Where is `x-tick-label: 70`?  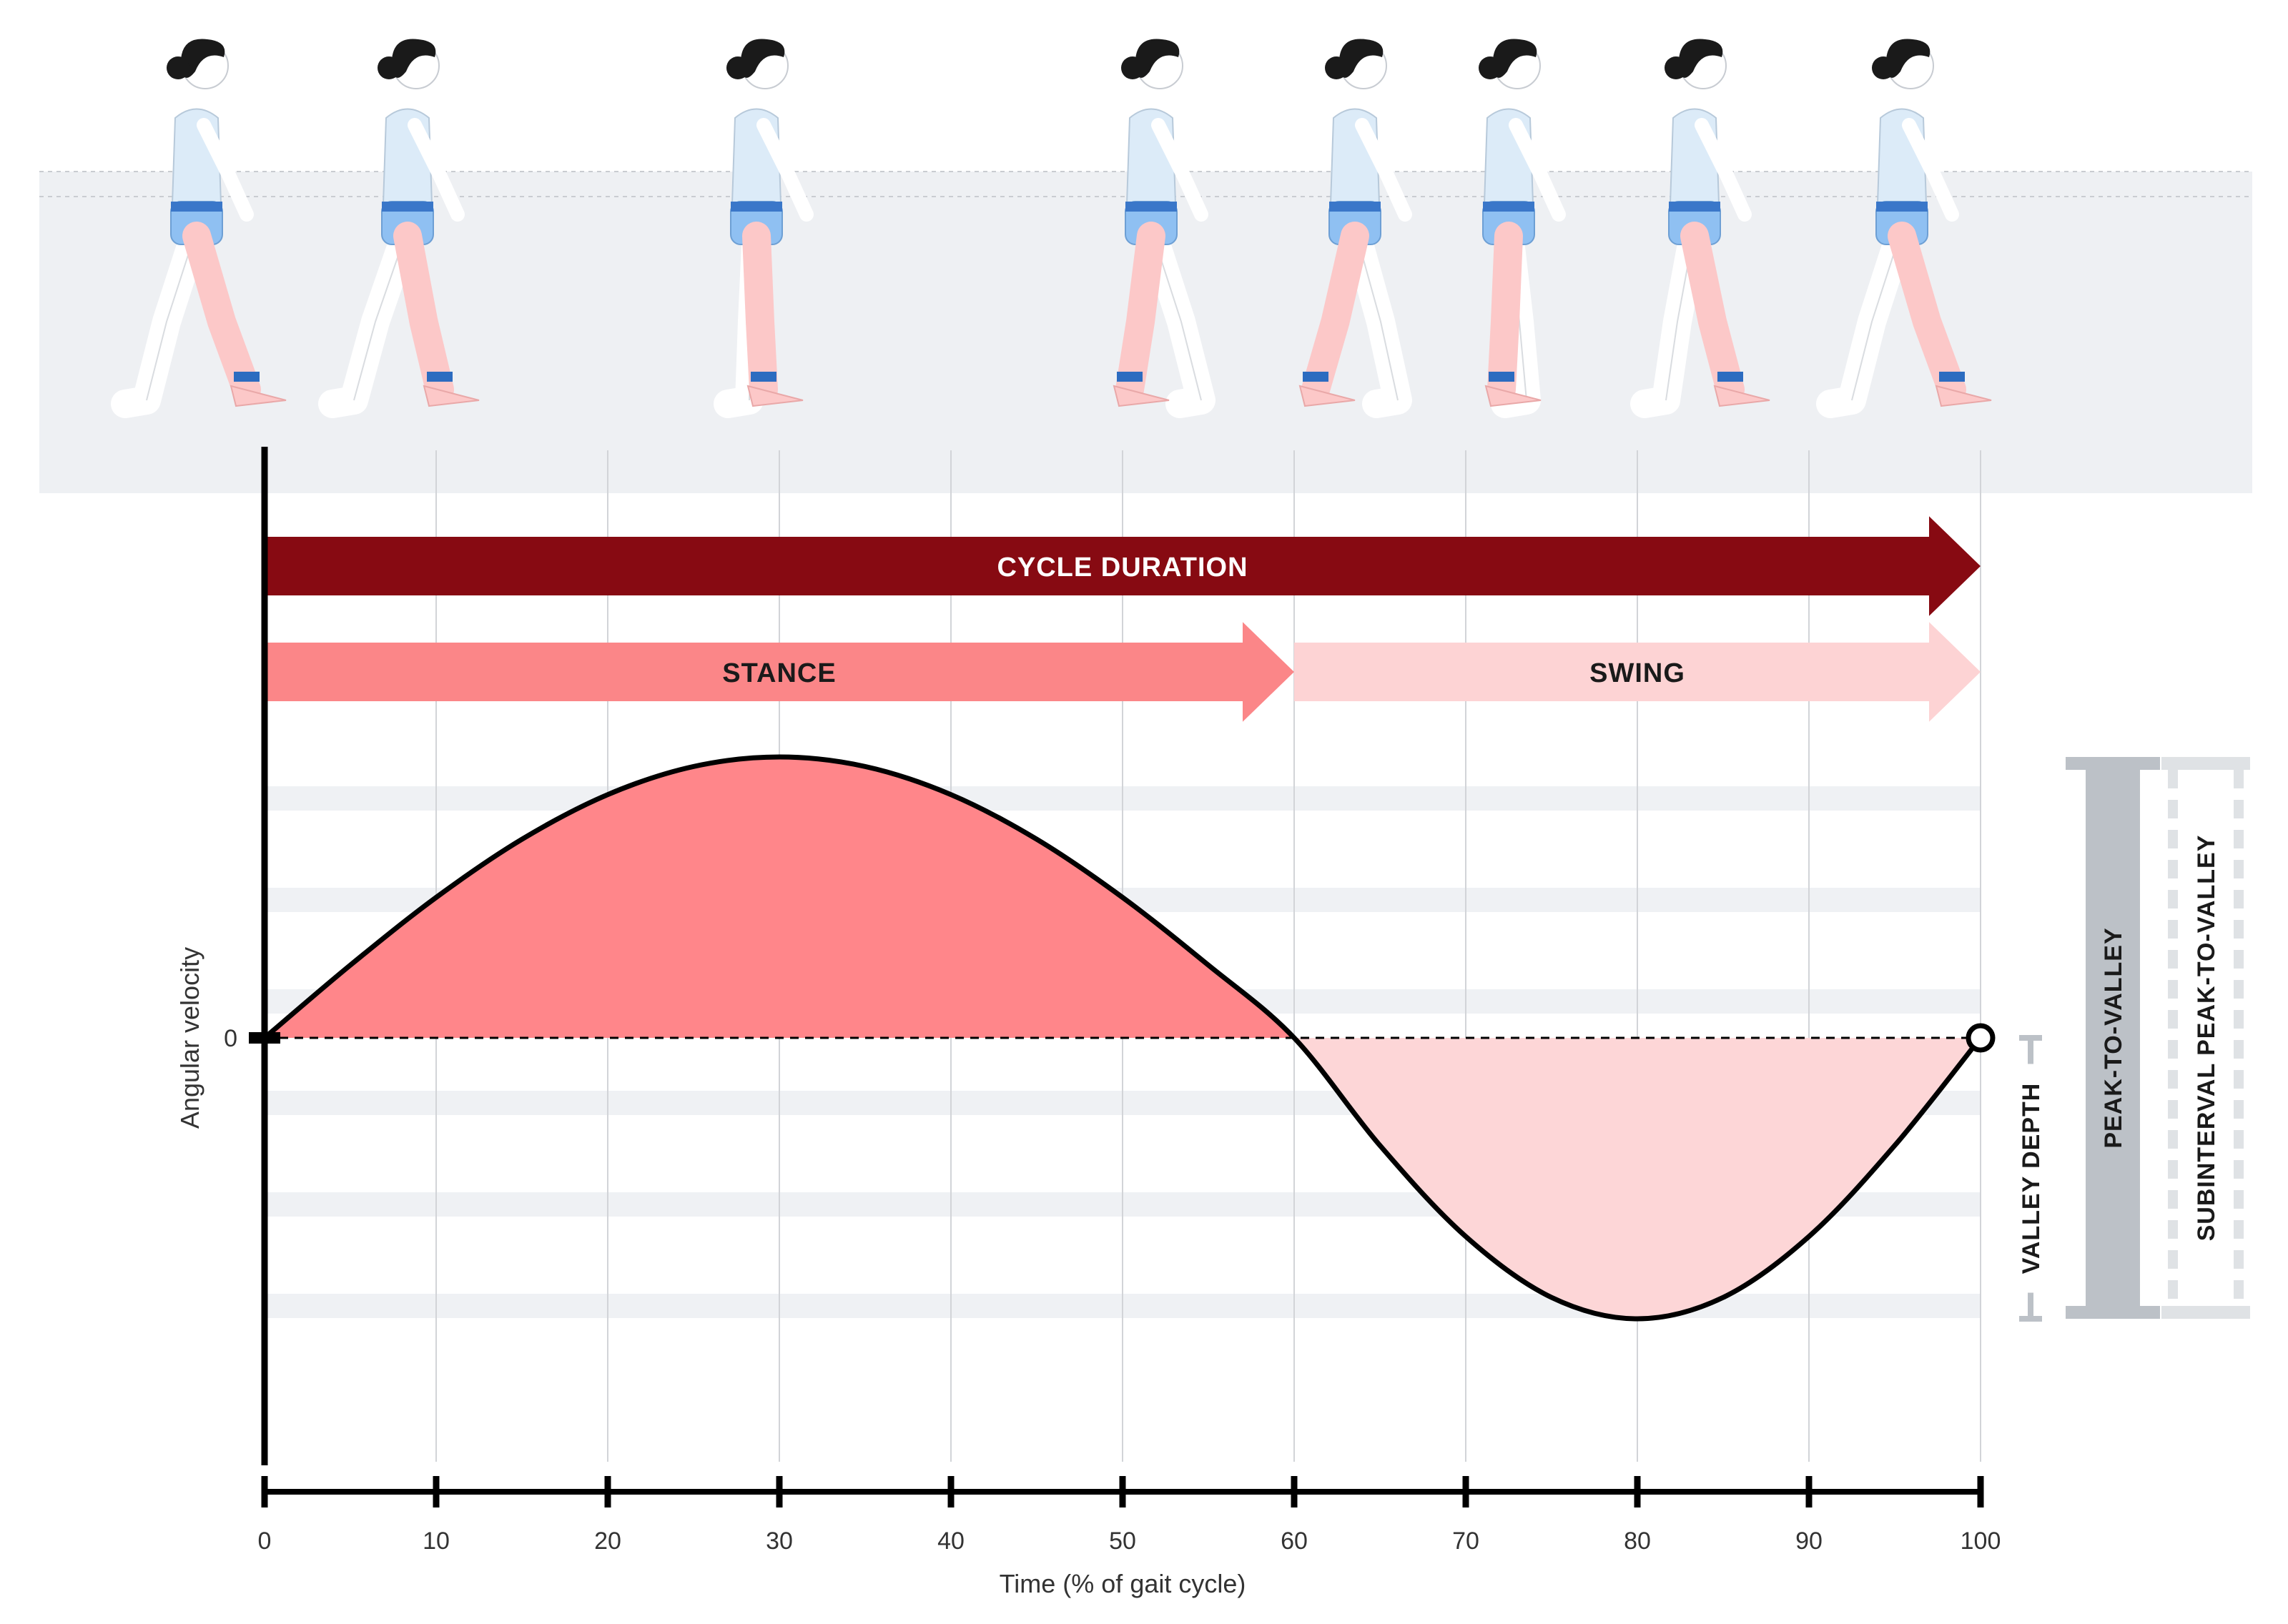 x-tick-label: 70 is located at coordinates (1465, 1542).